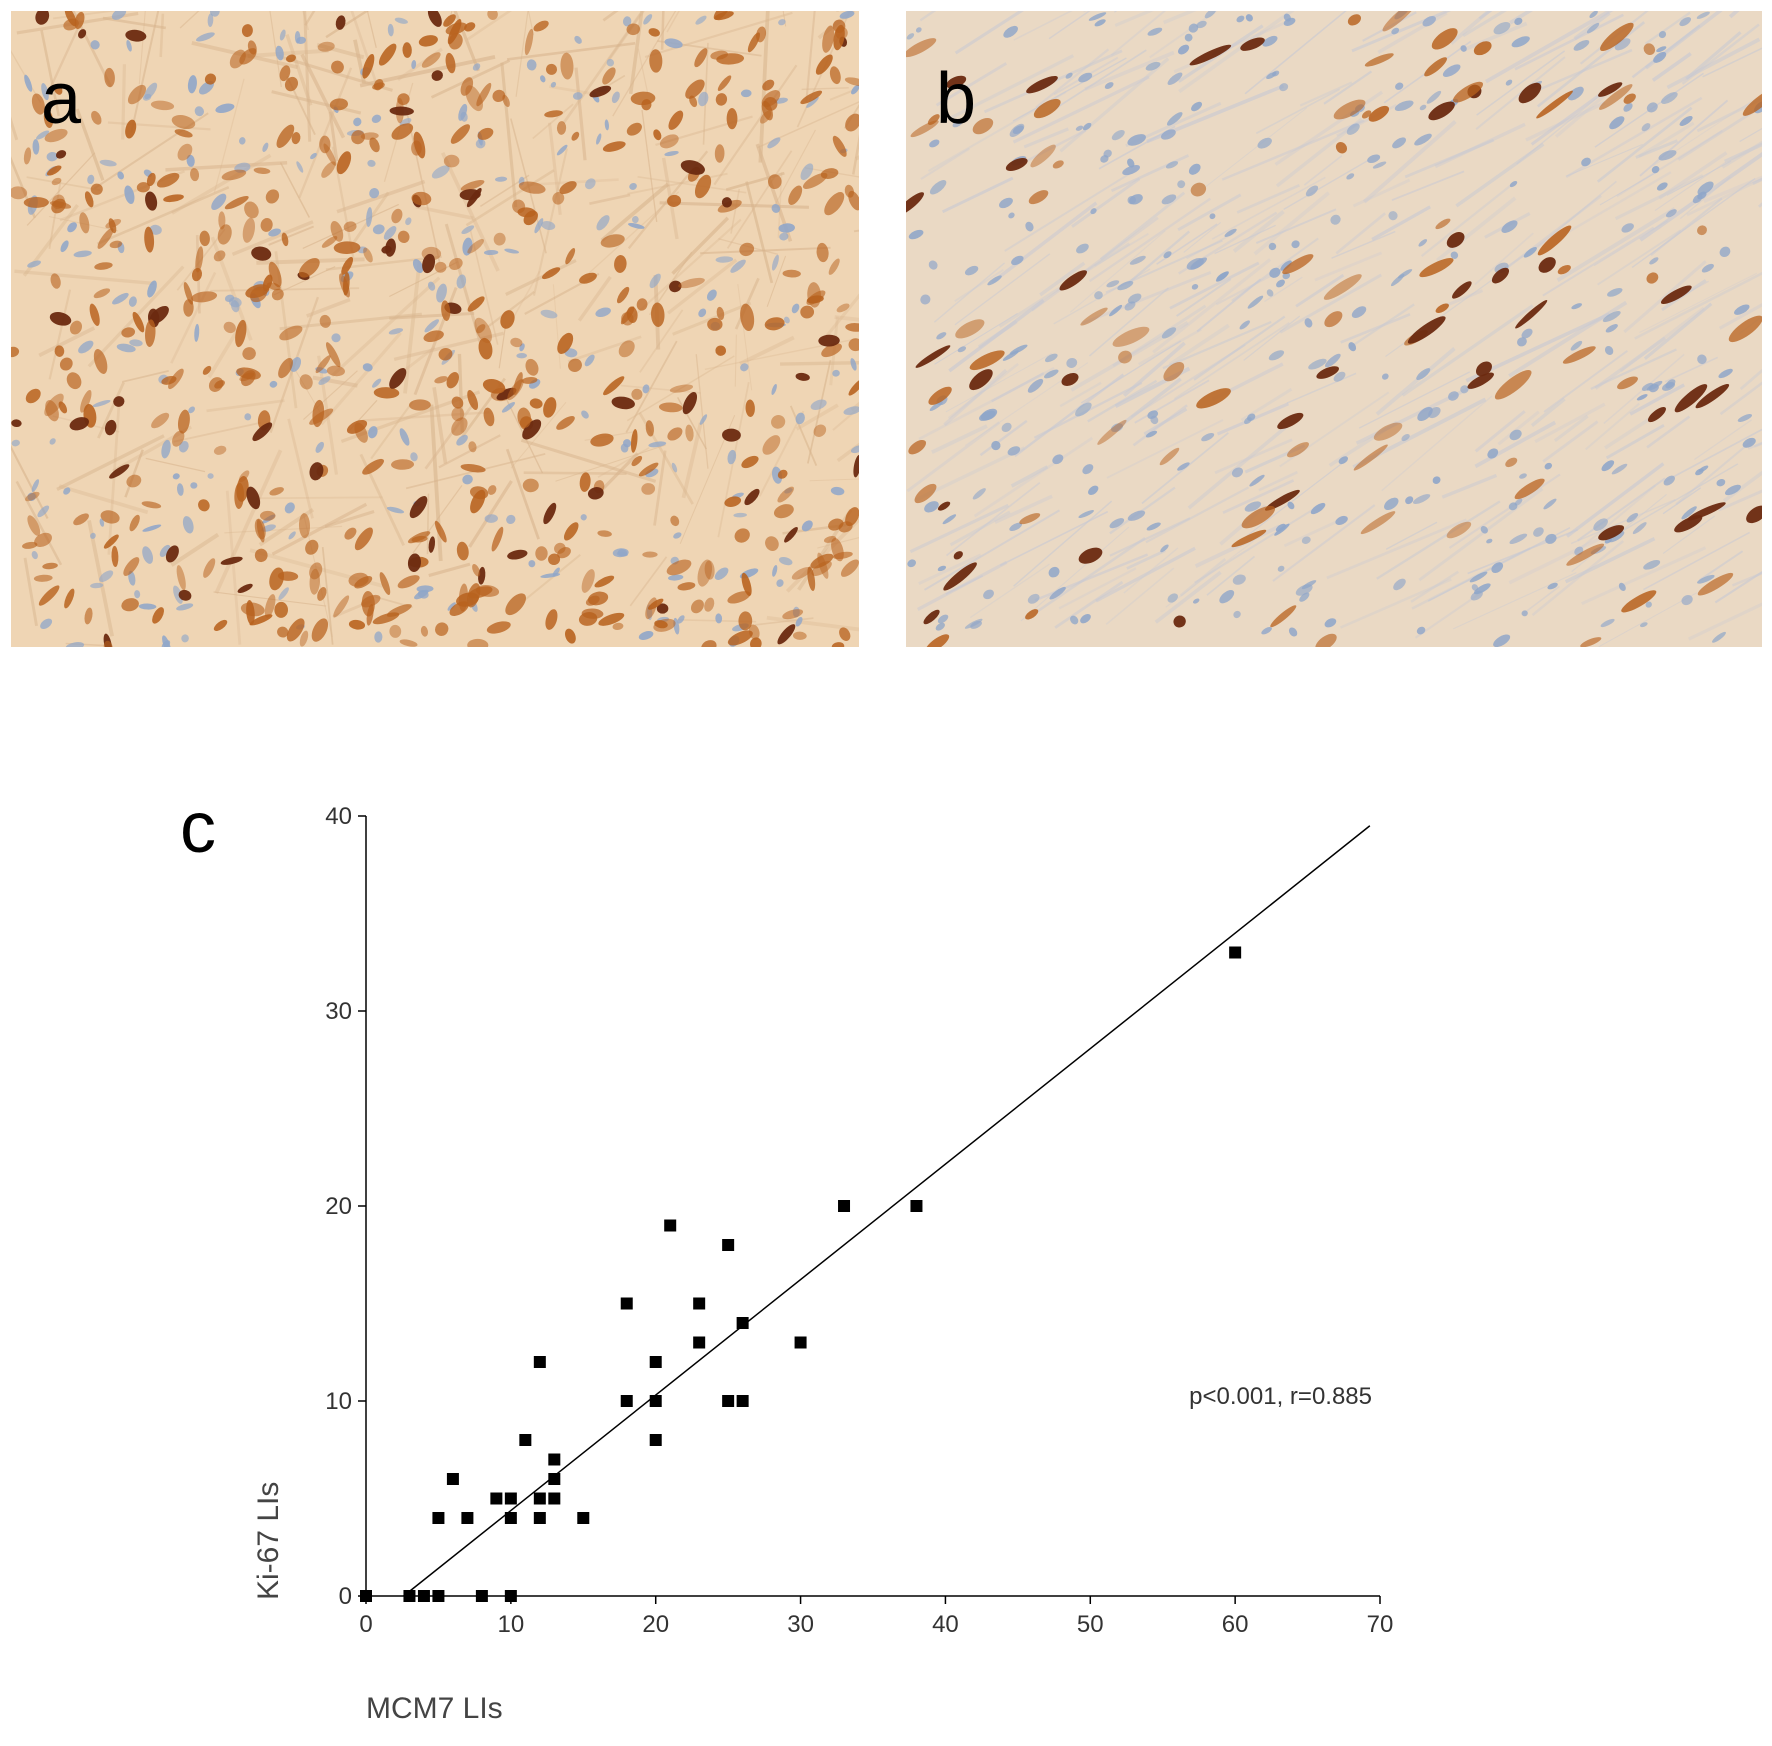 Image resolution: width=1772 pixels, height=1746 pixels. I want to click on scatter-point, so click(554, 1479).